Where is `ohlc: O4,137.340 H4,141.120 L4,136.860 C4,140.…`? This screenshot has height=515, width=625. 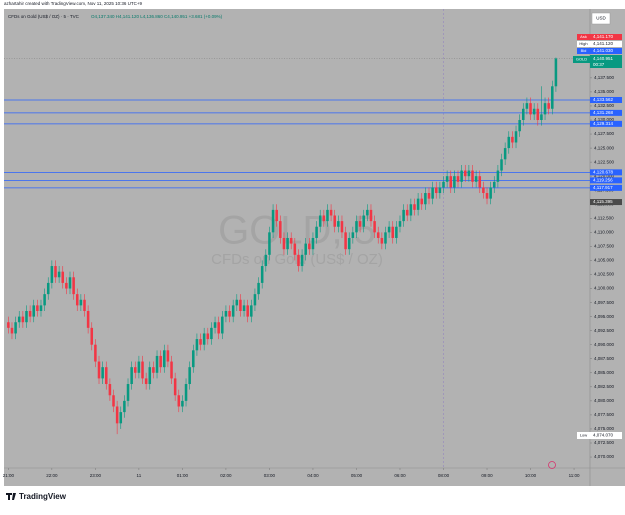 ohlc: O4,137.340 H4,141.120 L4,136.860 C4,140.… is located at coordinates (157, 16).